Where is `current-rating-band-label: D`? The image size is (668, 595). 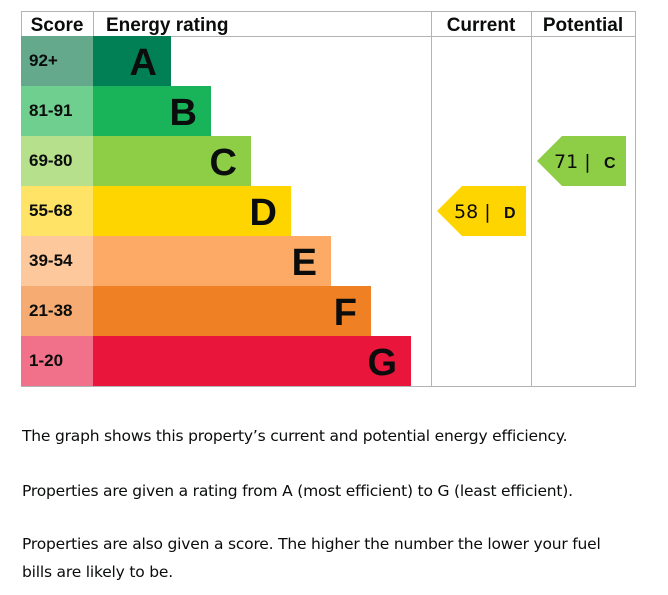 current-rating-band-label: D is located at coordinates (510, 213).